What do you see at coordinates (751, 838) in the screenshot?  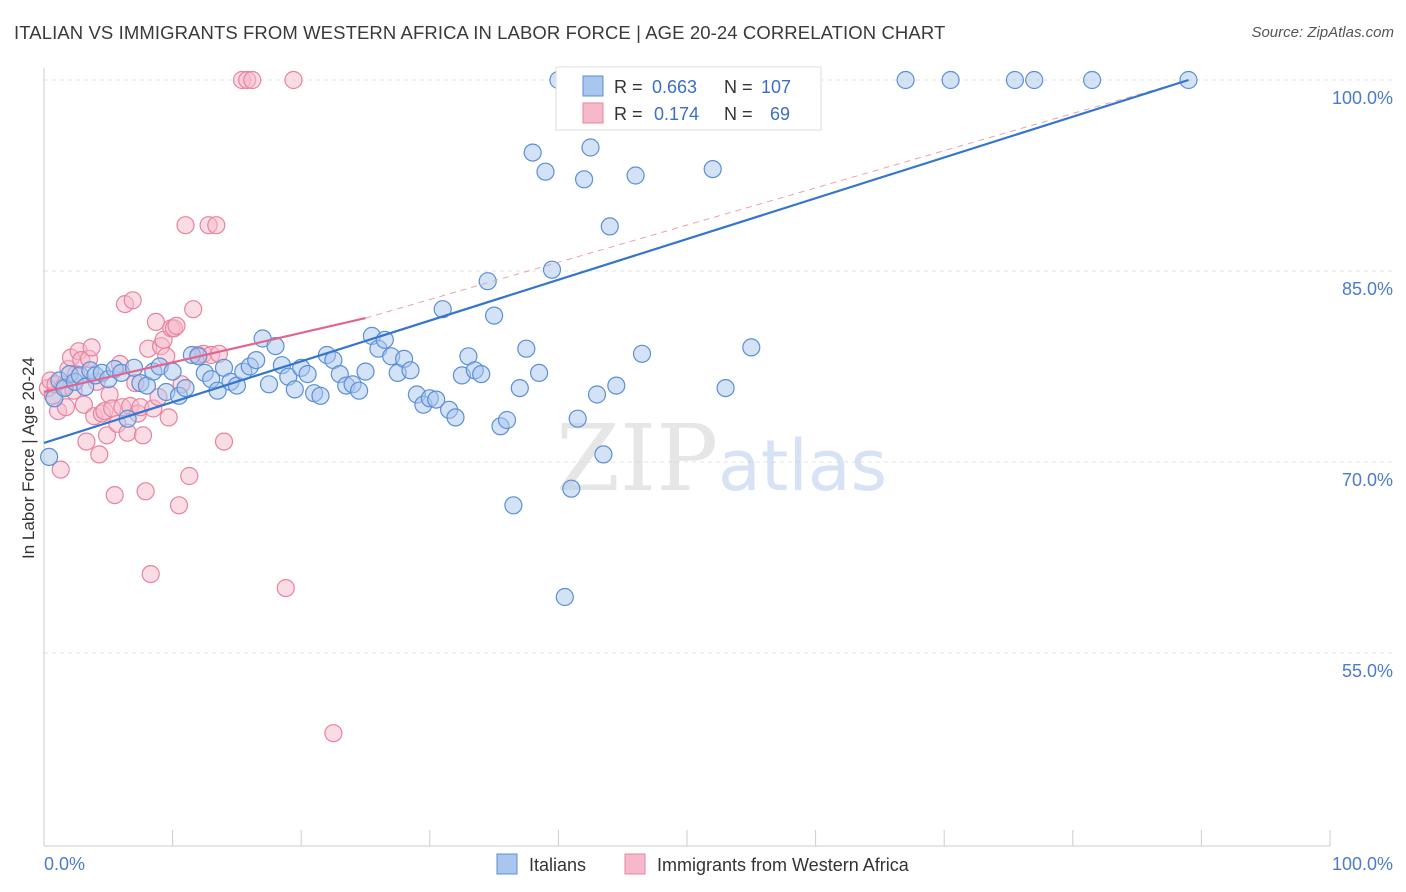 I see `x-ticks` at bounding box center [751, 838].